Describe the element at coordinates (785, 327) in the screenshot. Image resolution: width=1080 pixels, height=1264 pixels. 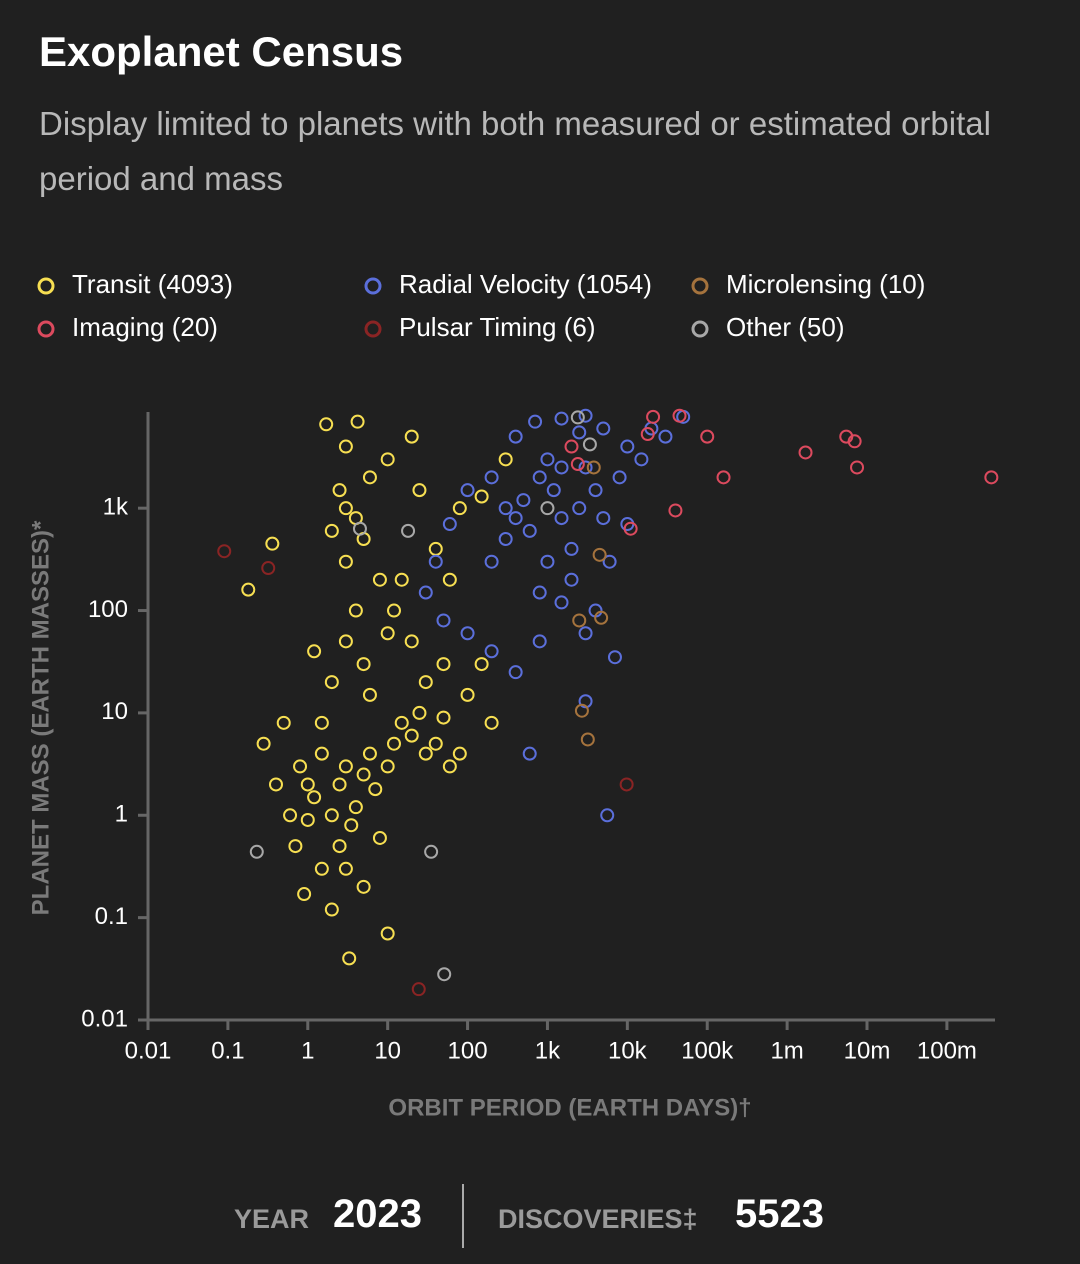
I see `legend-label: Other (50)` at that location.